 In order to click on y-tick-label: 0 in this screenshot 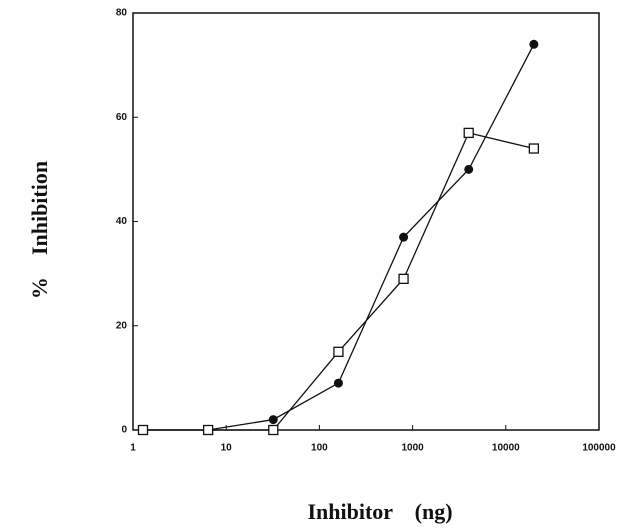, I will do `click(124, 430)`.